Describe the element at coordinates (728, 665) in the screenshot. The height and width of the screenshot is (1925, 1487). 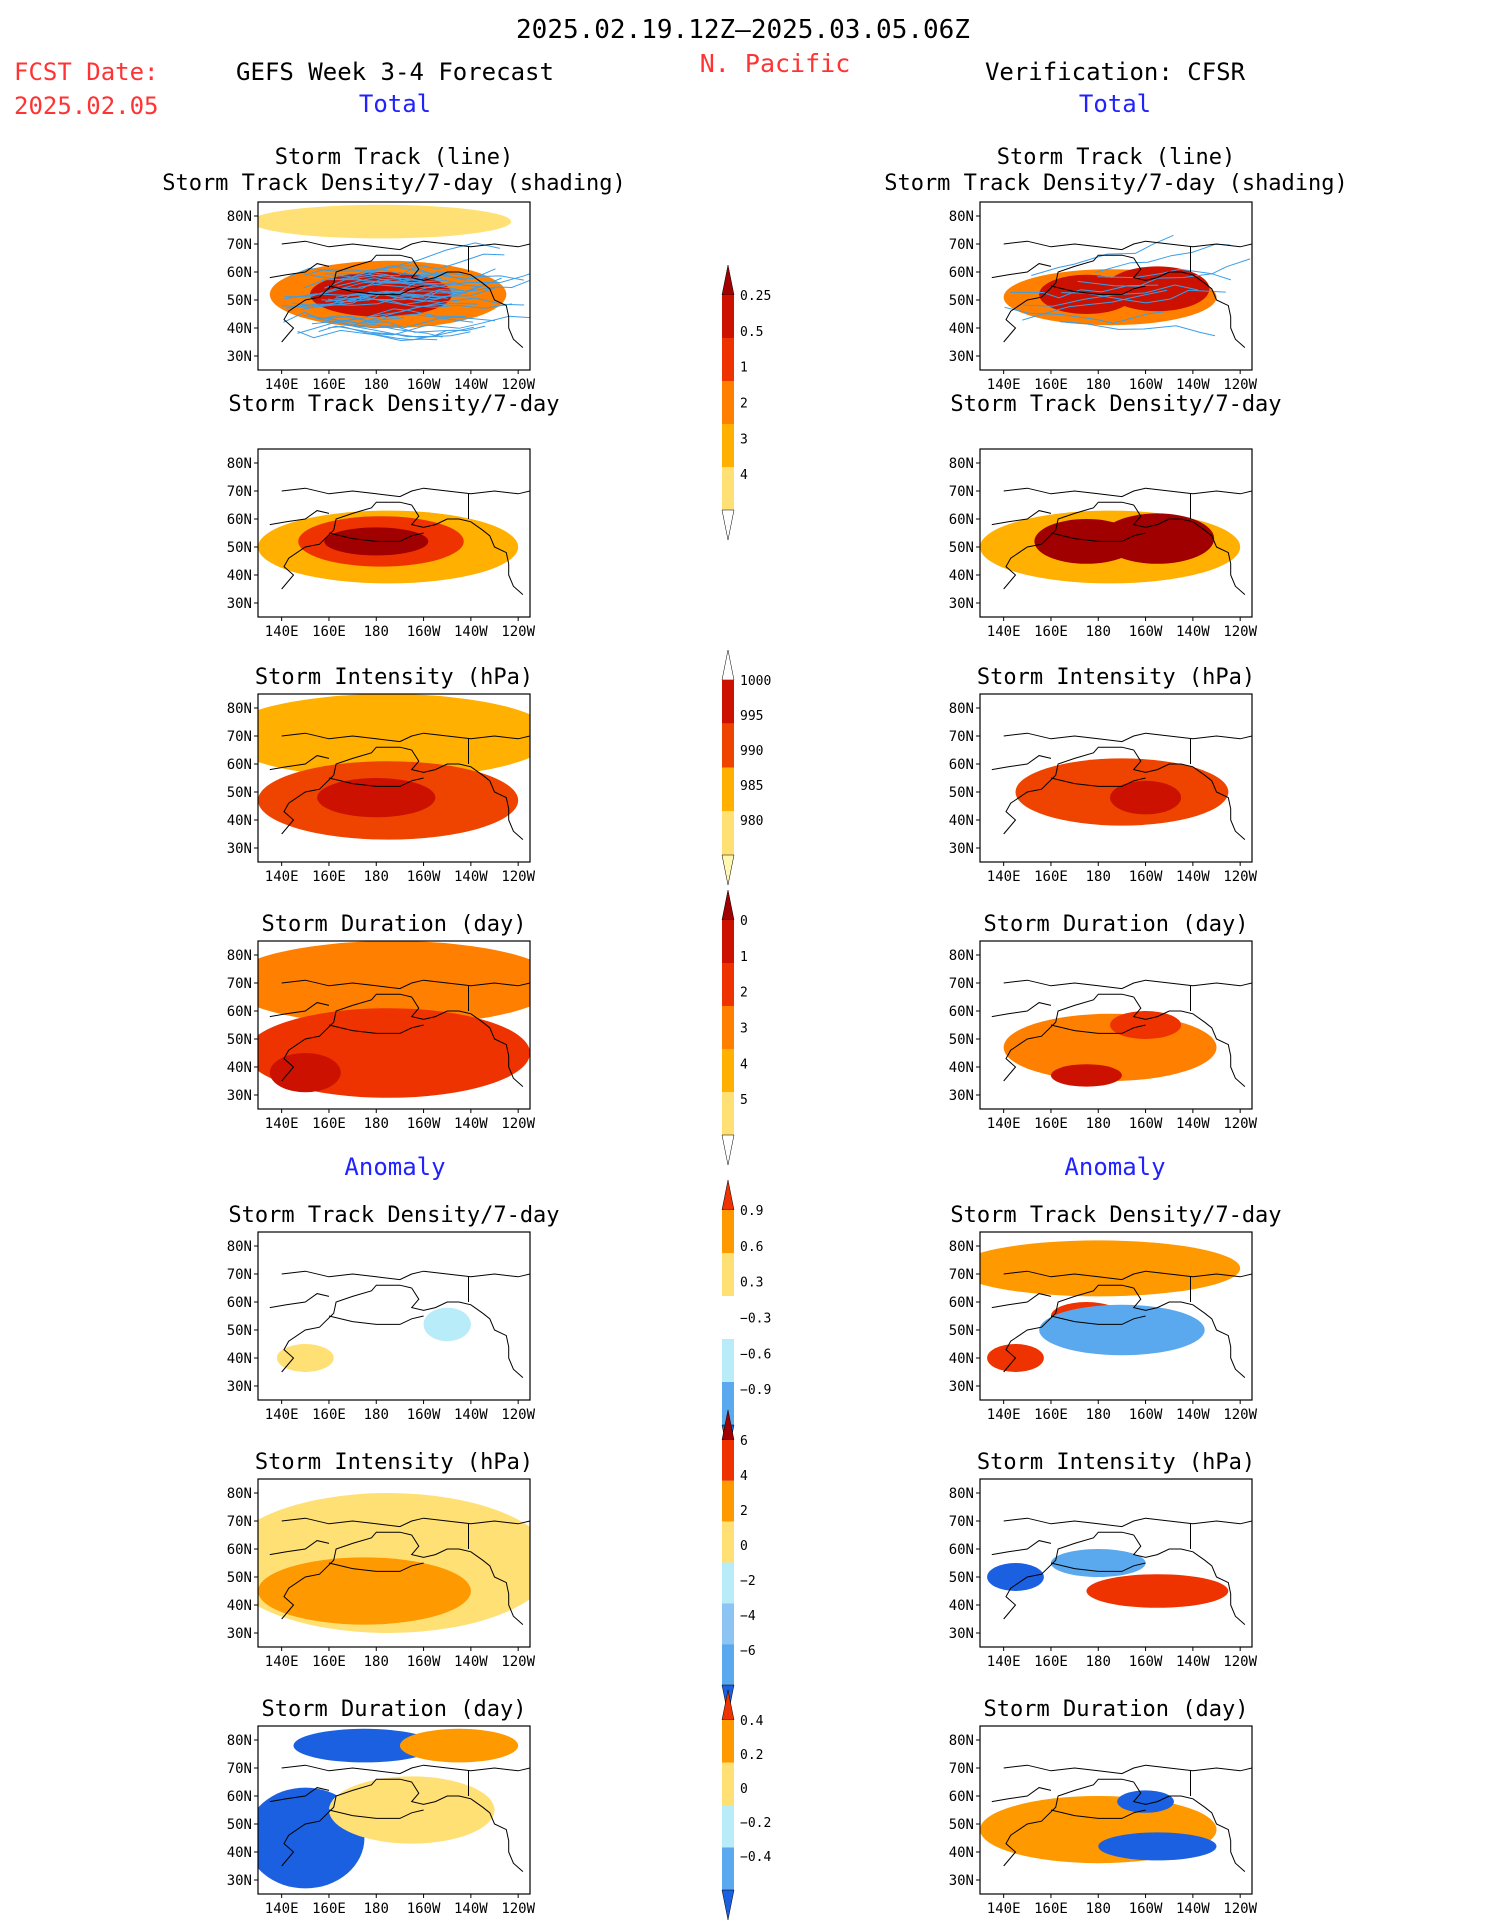
I see `colorbar-top-tip` at that location.